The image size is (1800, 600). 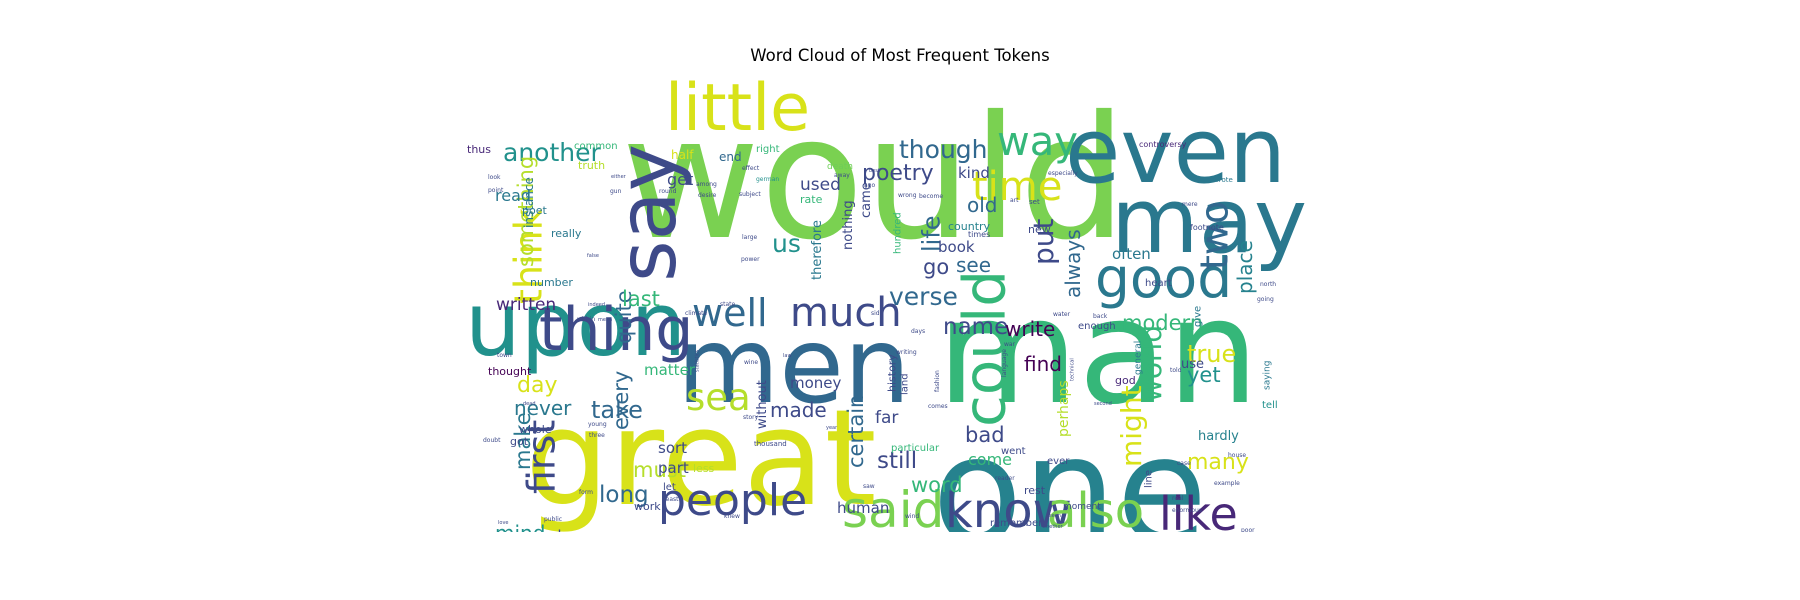 I want to click on word-people: people, so click(x=732, y=500).